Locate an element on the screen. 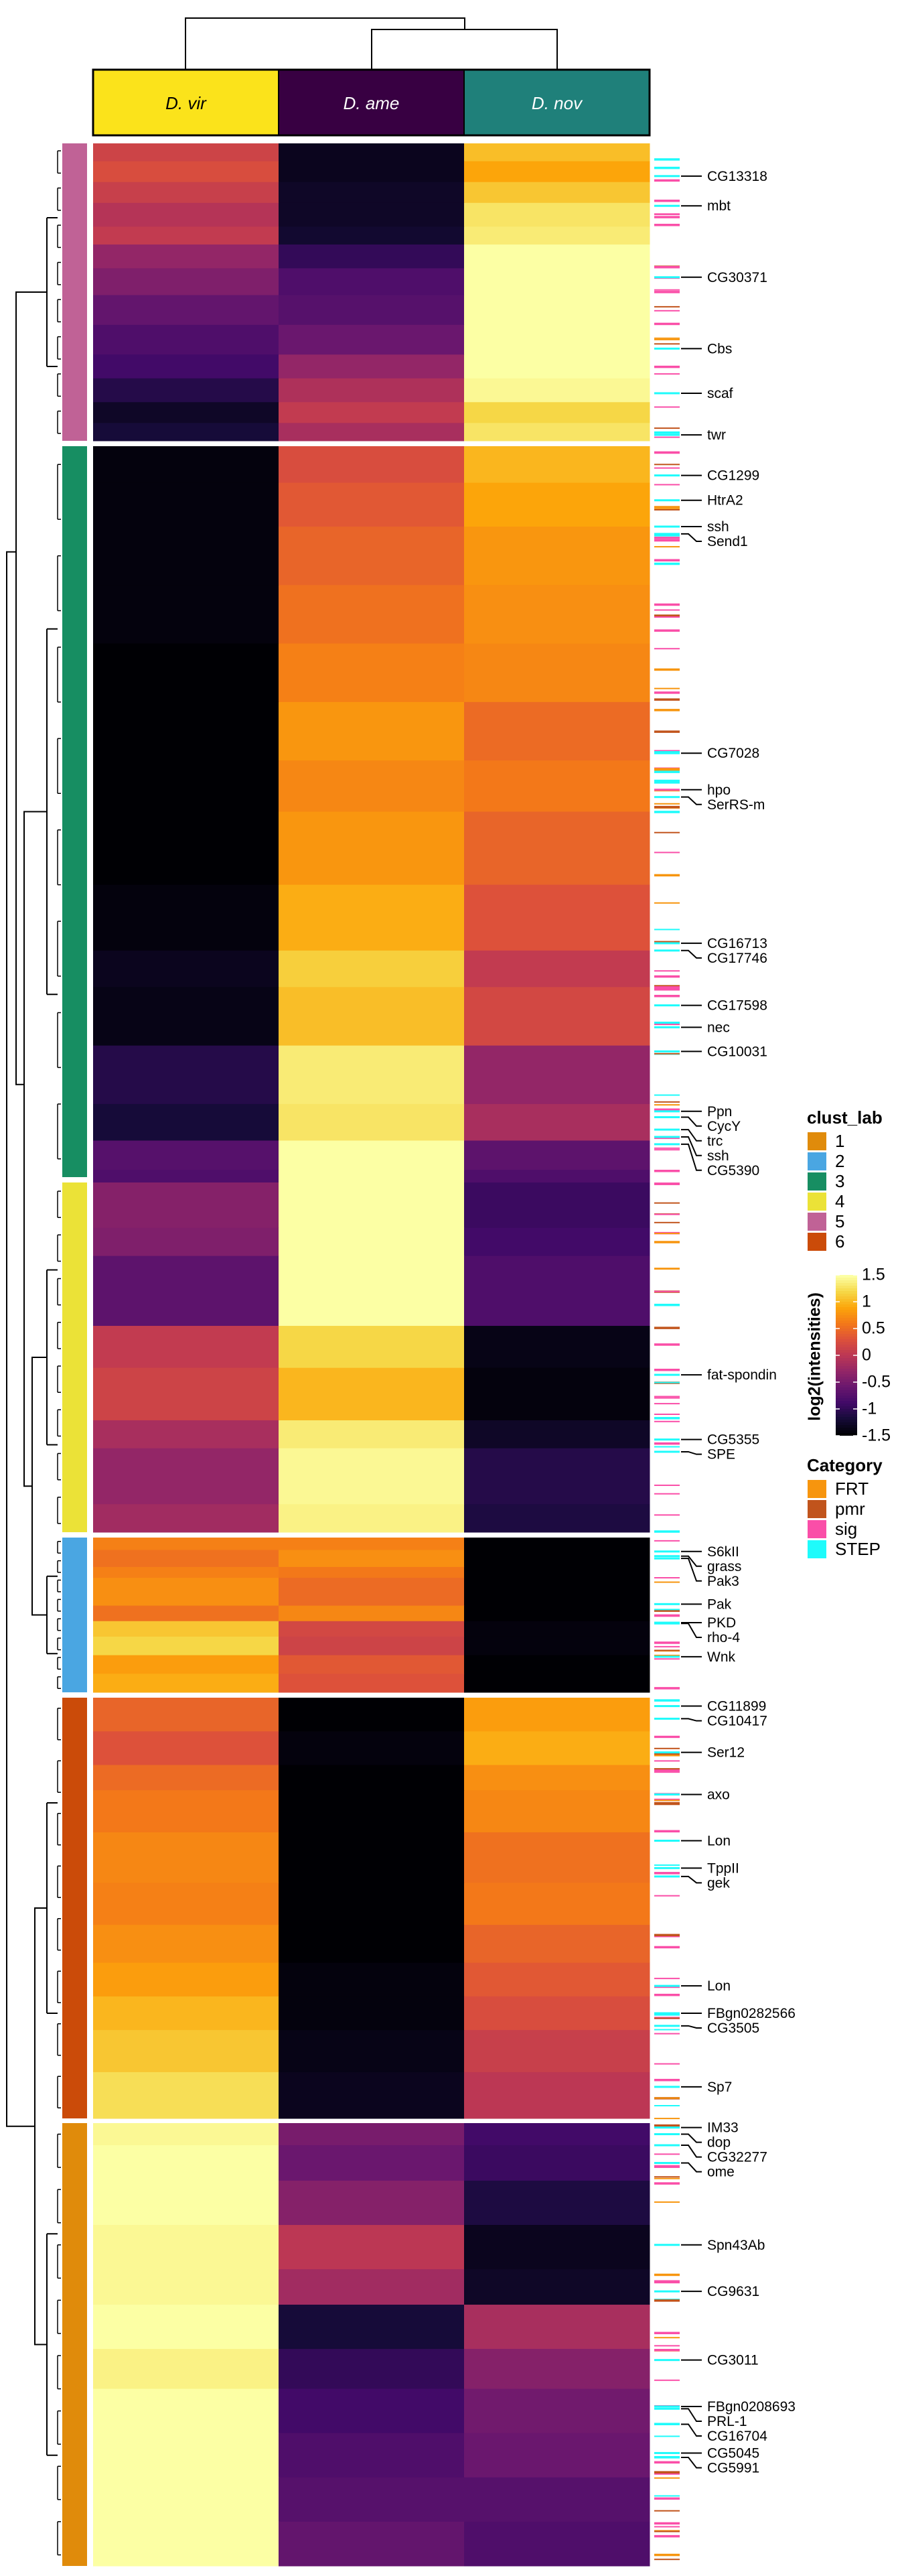 Image resolution: width=900 pixels, height=2576 pixels. category-legend: Category FRT pmr sig STEP is located at coordinates (845, 1507).